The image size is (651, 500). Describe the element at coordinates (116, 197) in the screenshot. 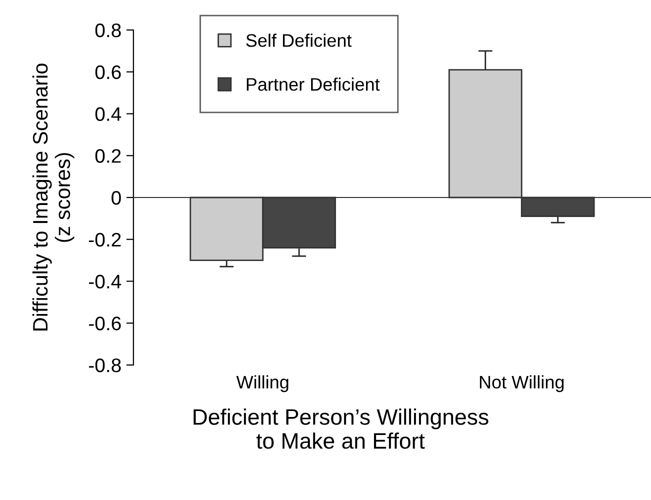

I see `y-tick-label: 0` at that location.